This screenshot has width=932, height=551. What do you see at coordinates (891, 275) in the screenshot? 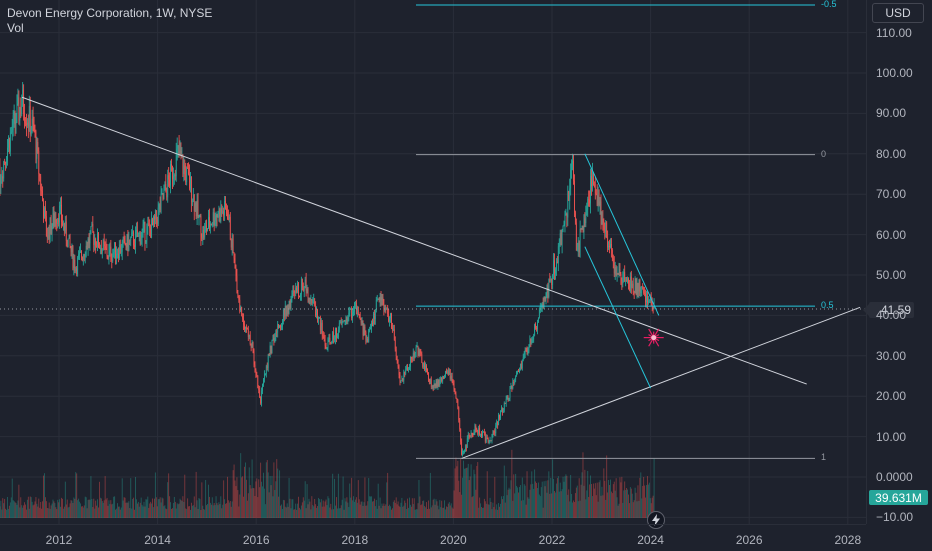
I see `price-axis-label: 50.00` at bounding box center [891, 275].